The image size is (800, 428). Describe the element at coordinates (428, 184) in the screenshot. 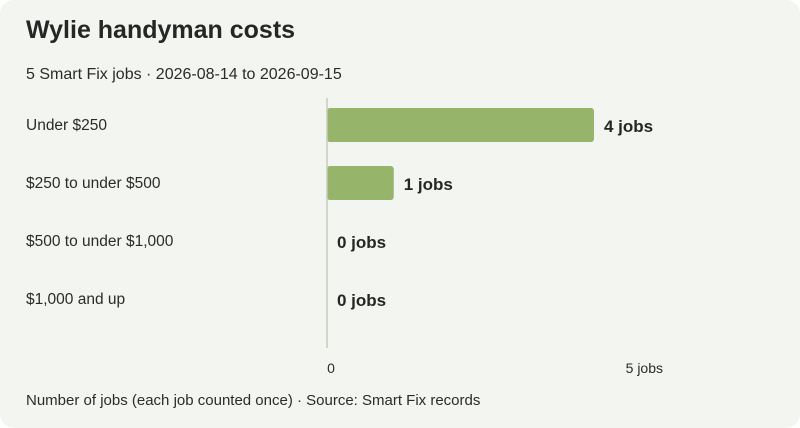

I see `value-label: 1 jobs` at that location.